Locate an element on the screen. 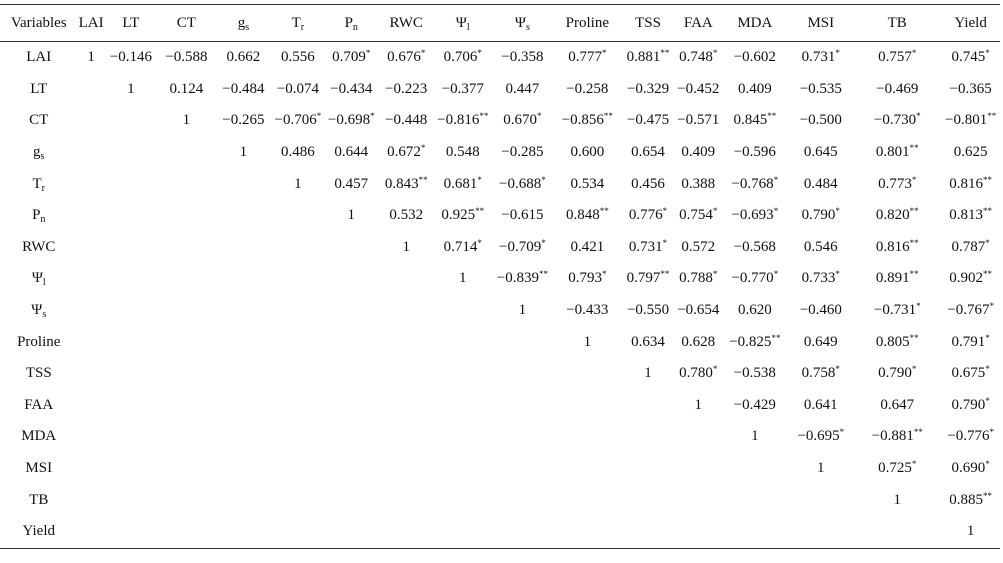  row-label-text: RWC is located at coordinates (39, 246).